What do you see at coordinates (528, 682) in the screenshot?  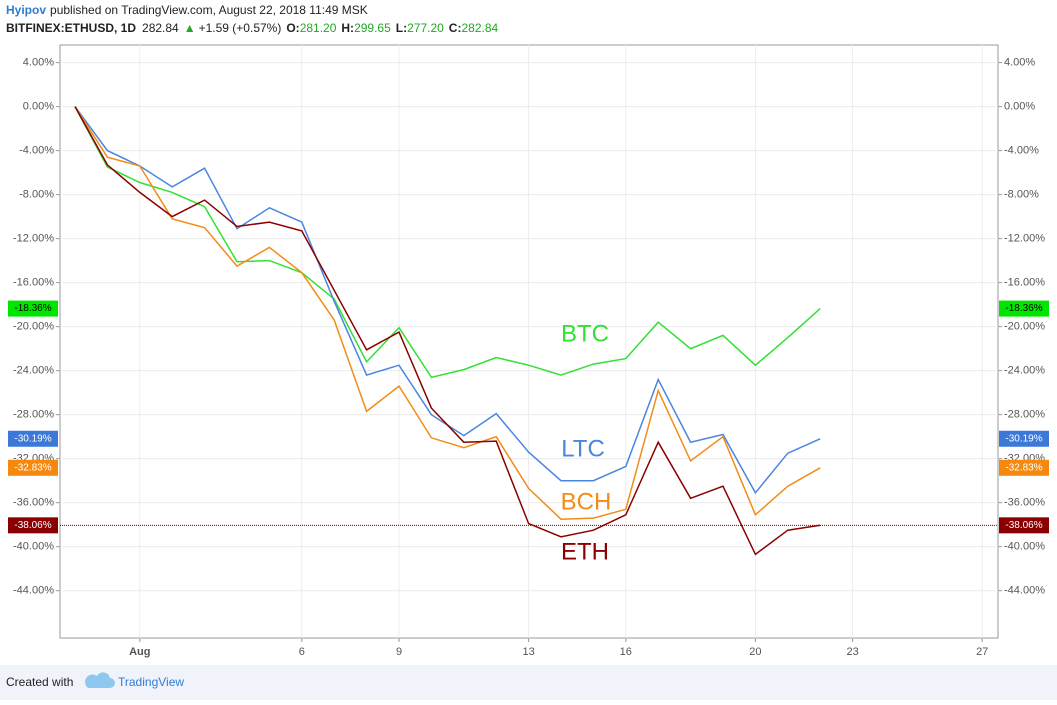 I see `footer-bar` at bounding box center [528, 682].